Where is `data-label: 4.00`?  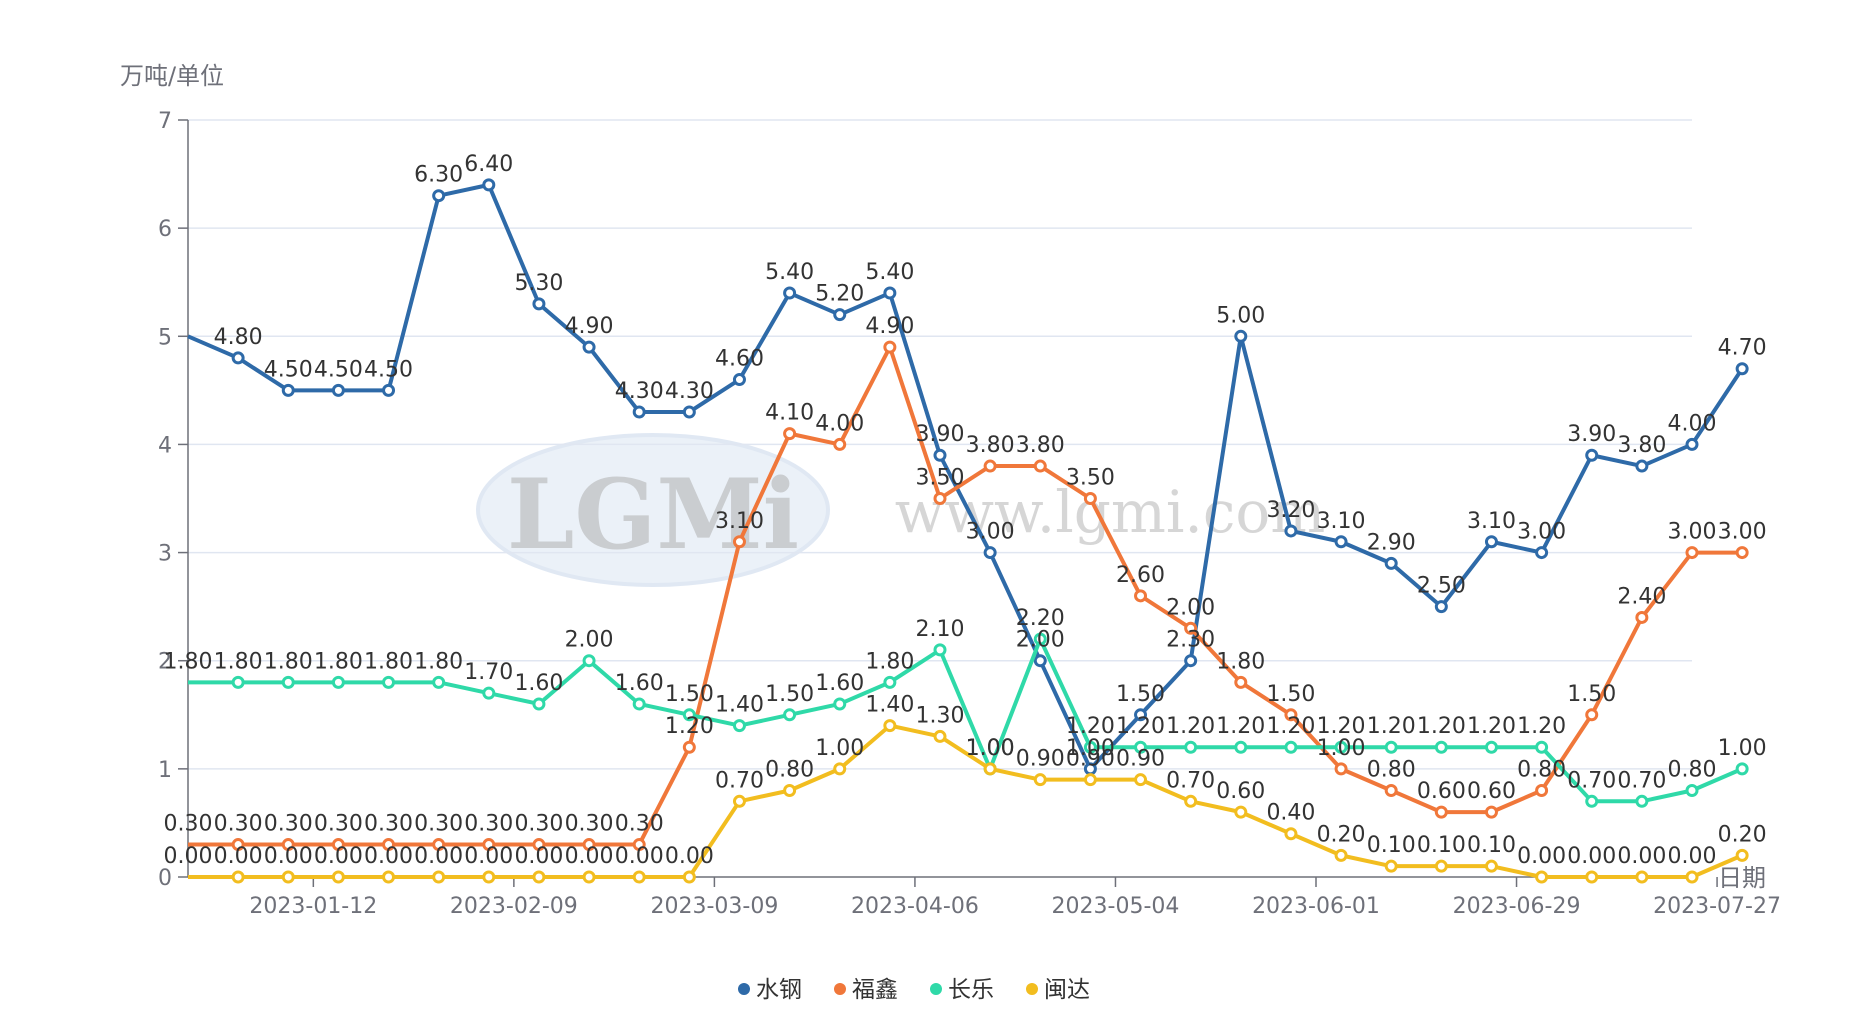 data-label: 4.00 is located at coordinates (1692, 423).